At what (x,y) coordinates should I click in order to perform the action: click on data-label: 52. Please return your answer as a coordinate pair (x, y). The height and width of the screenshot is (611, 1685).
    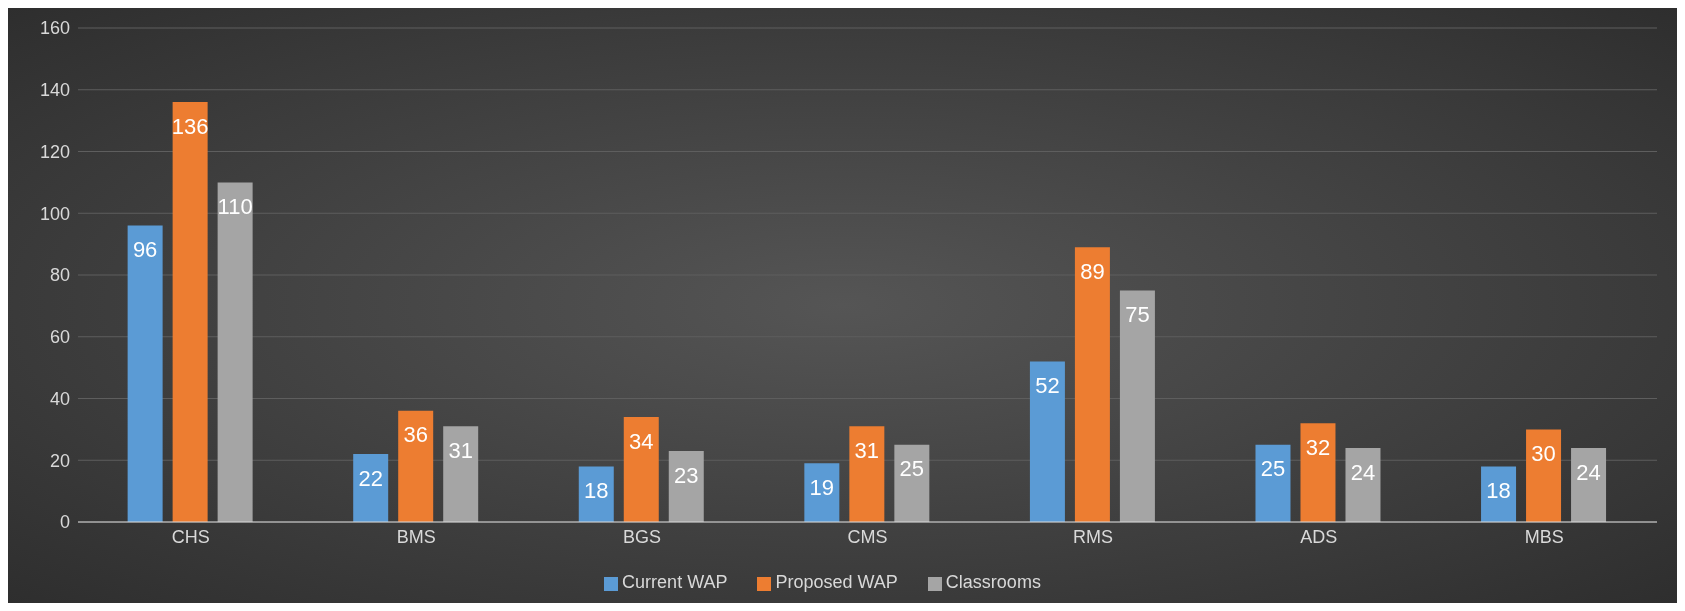
    Looking at the image, I should click on (1047, 386).